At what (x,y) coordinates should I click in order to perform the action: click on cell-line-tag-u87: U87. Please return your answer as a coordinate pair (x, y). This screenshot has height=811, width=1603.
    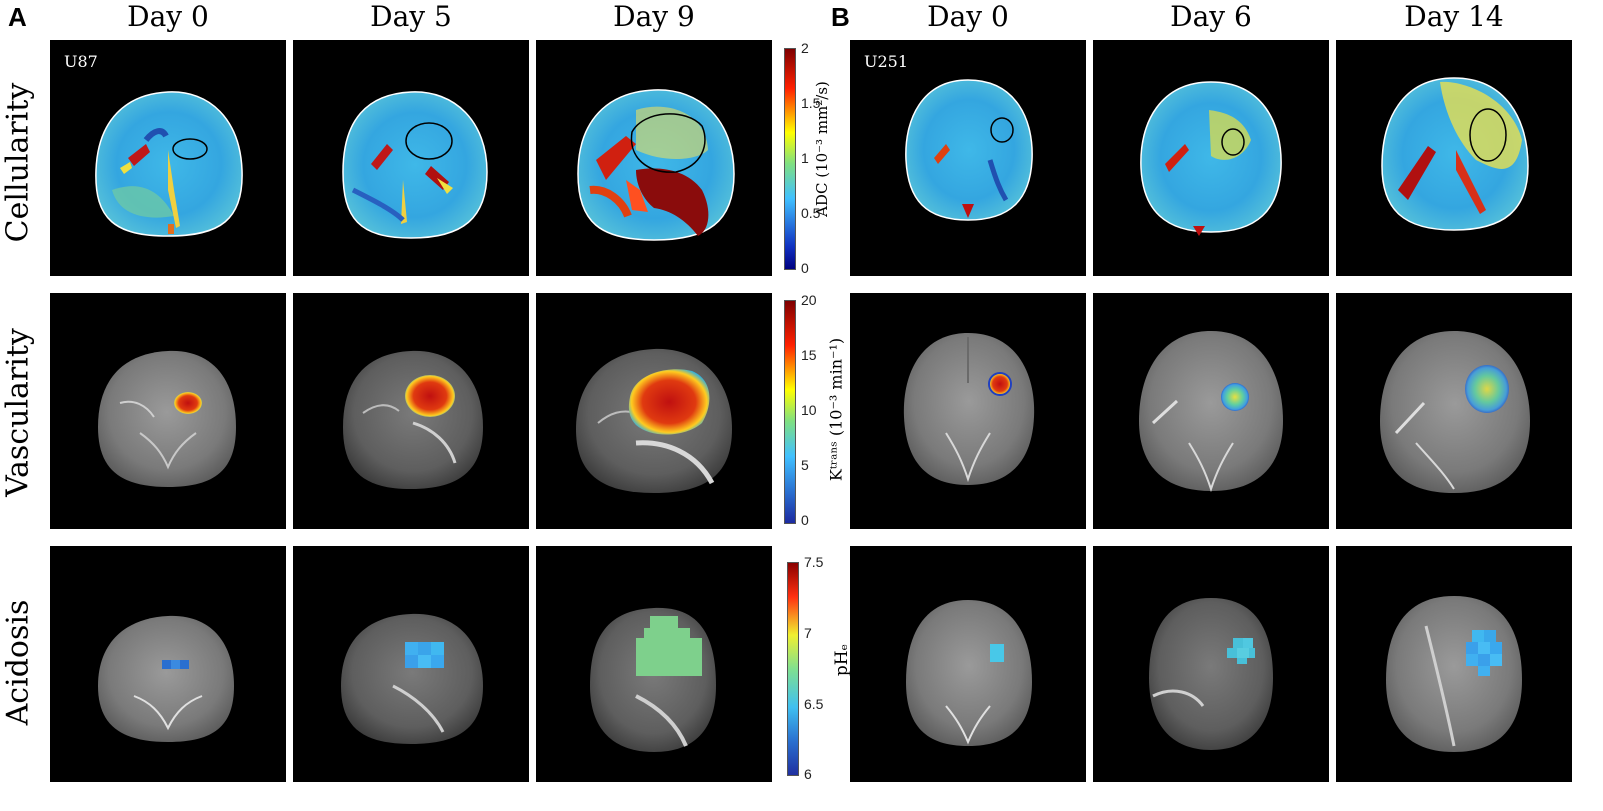
    Looking at the image, I should click on (81, 61).